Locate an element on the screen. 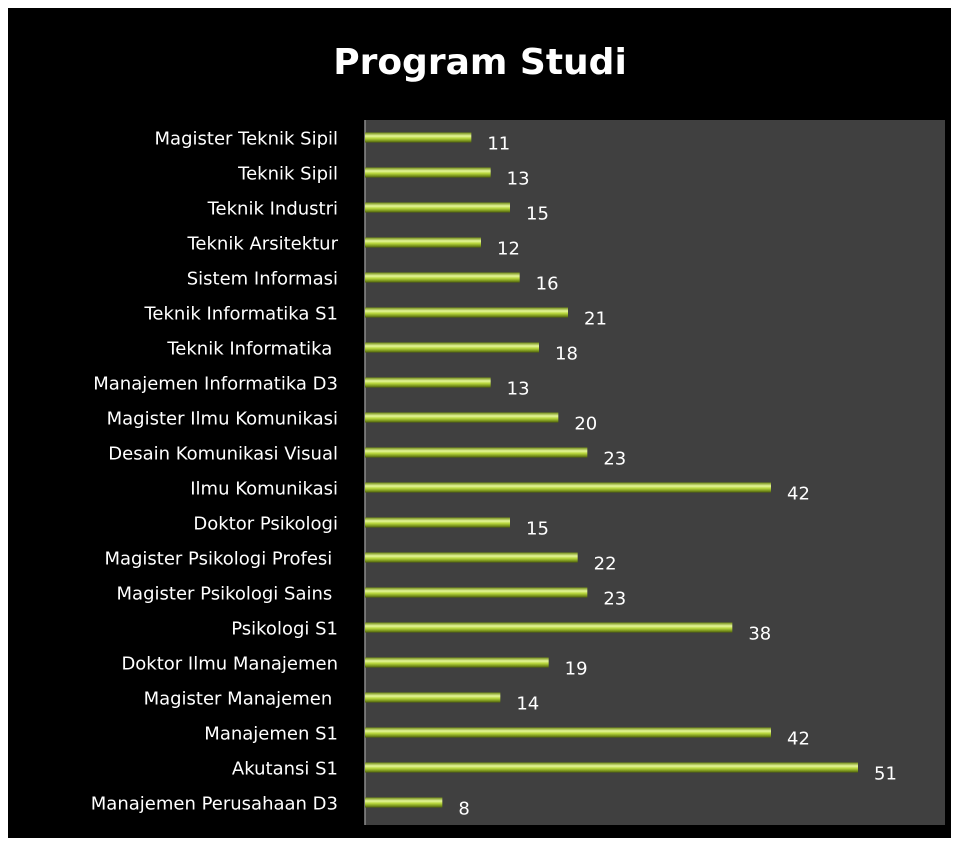 This screenshot has height=846, width=959. y-tick-label: Manajemen Informatika D3 is located at coordinates (215, 384).